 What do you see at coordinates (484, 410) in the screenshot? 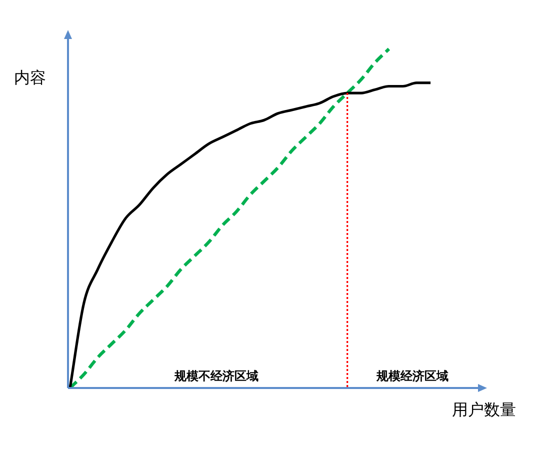
I see `x-axis-title: 用户数量` at bounding box center [484, 410].